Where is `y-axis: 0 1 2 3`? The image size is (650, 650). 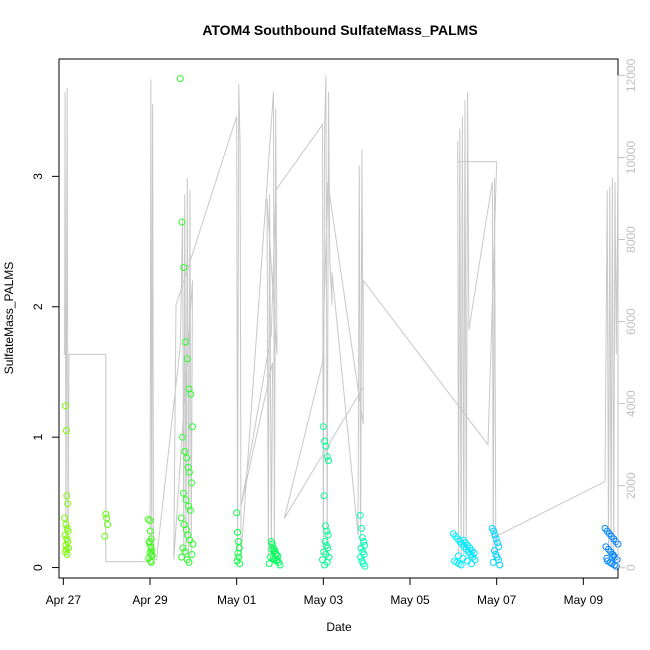
y-axis: 0 1 2 3 is located at coordinates (45, 372).